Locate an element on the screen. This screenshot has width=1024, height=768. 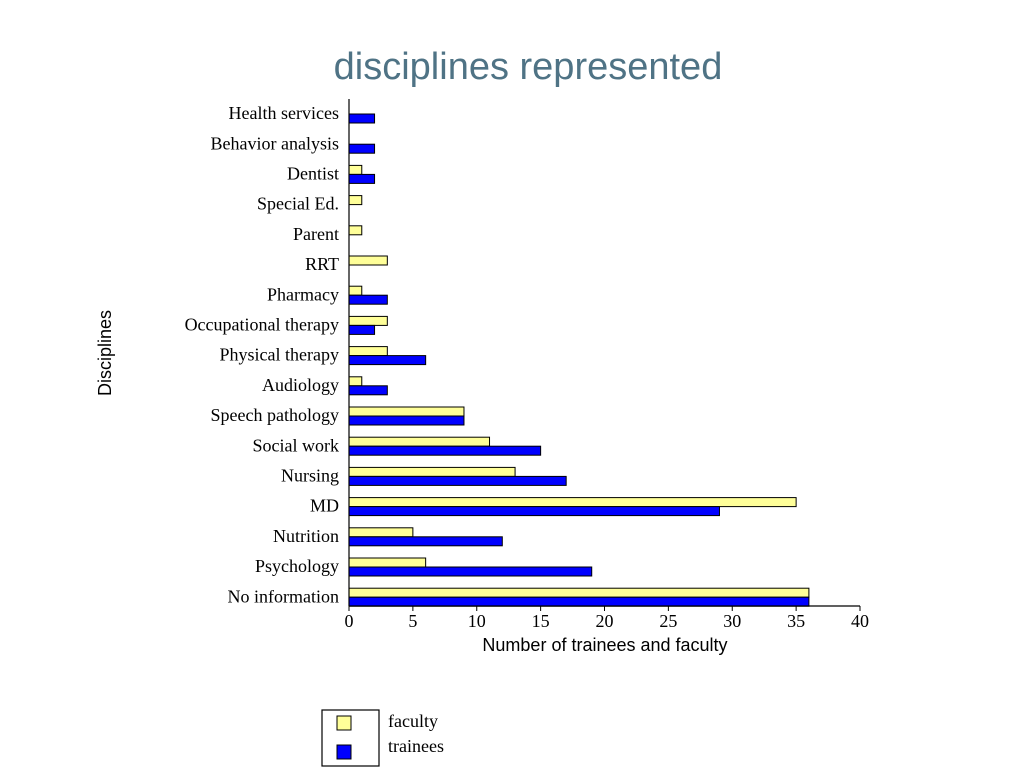
bar-faculty-md is located at coordinates (572, 502).